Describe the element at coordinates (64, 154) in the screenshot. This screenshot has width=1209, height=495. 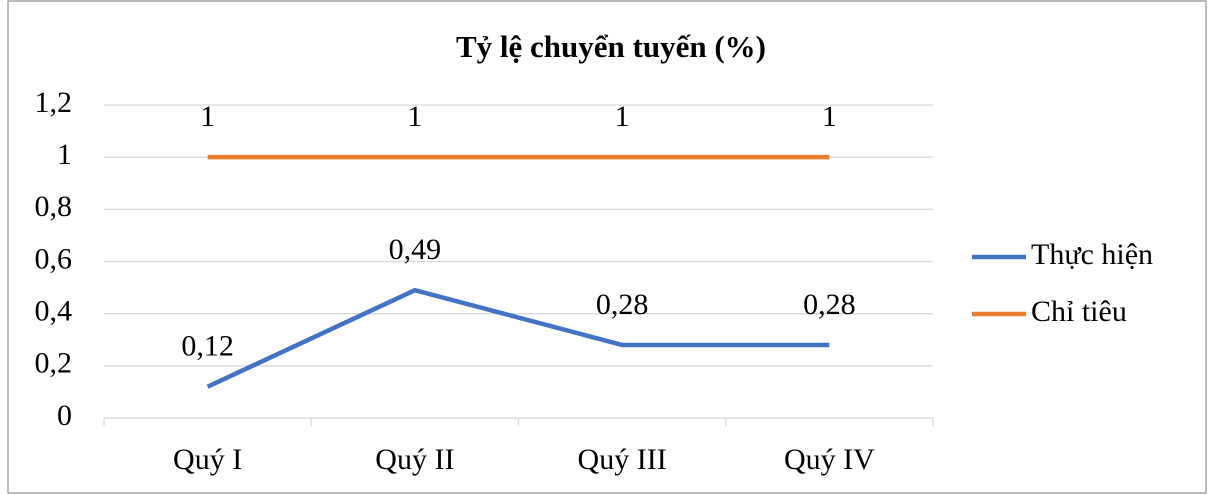
I see `y-tick-label: 1` at that location.